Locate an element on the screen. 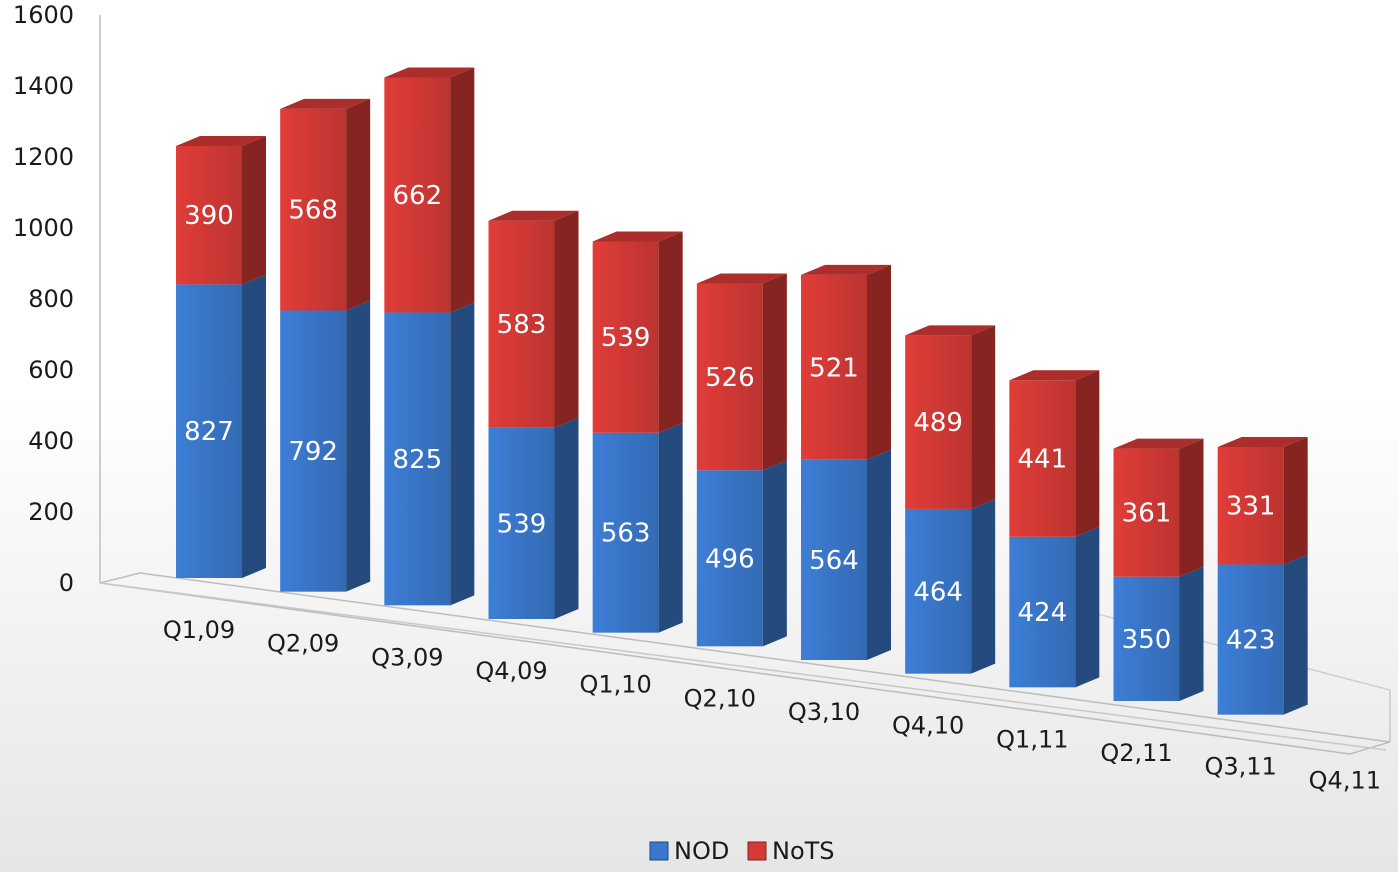 The height and width of the screenshot is (872, 1398). data-label-nod: 464 is located at coordinates (938, 592).